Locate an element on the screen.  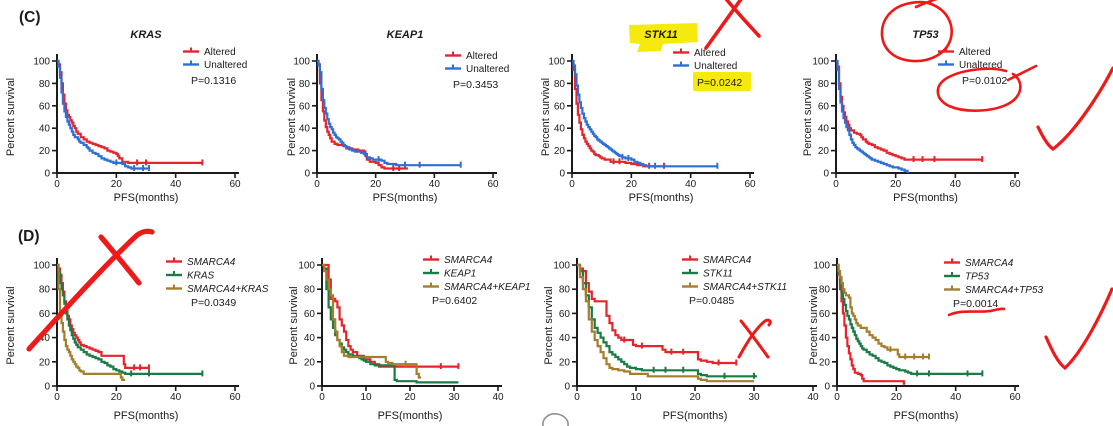
panel-title: KEAP1 is located at coordinates (405, 35).